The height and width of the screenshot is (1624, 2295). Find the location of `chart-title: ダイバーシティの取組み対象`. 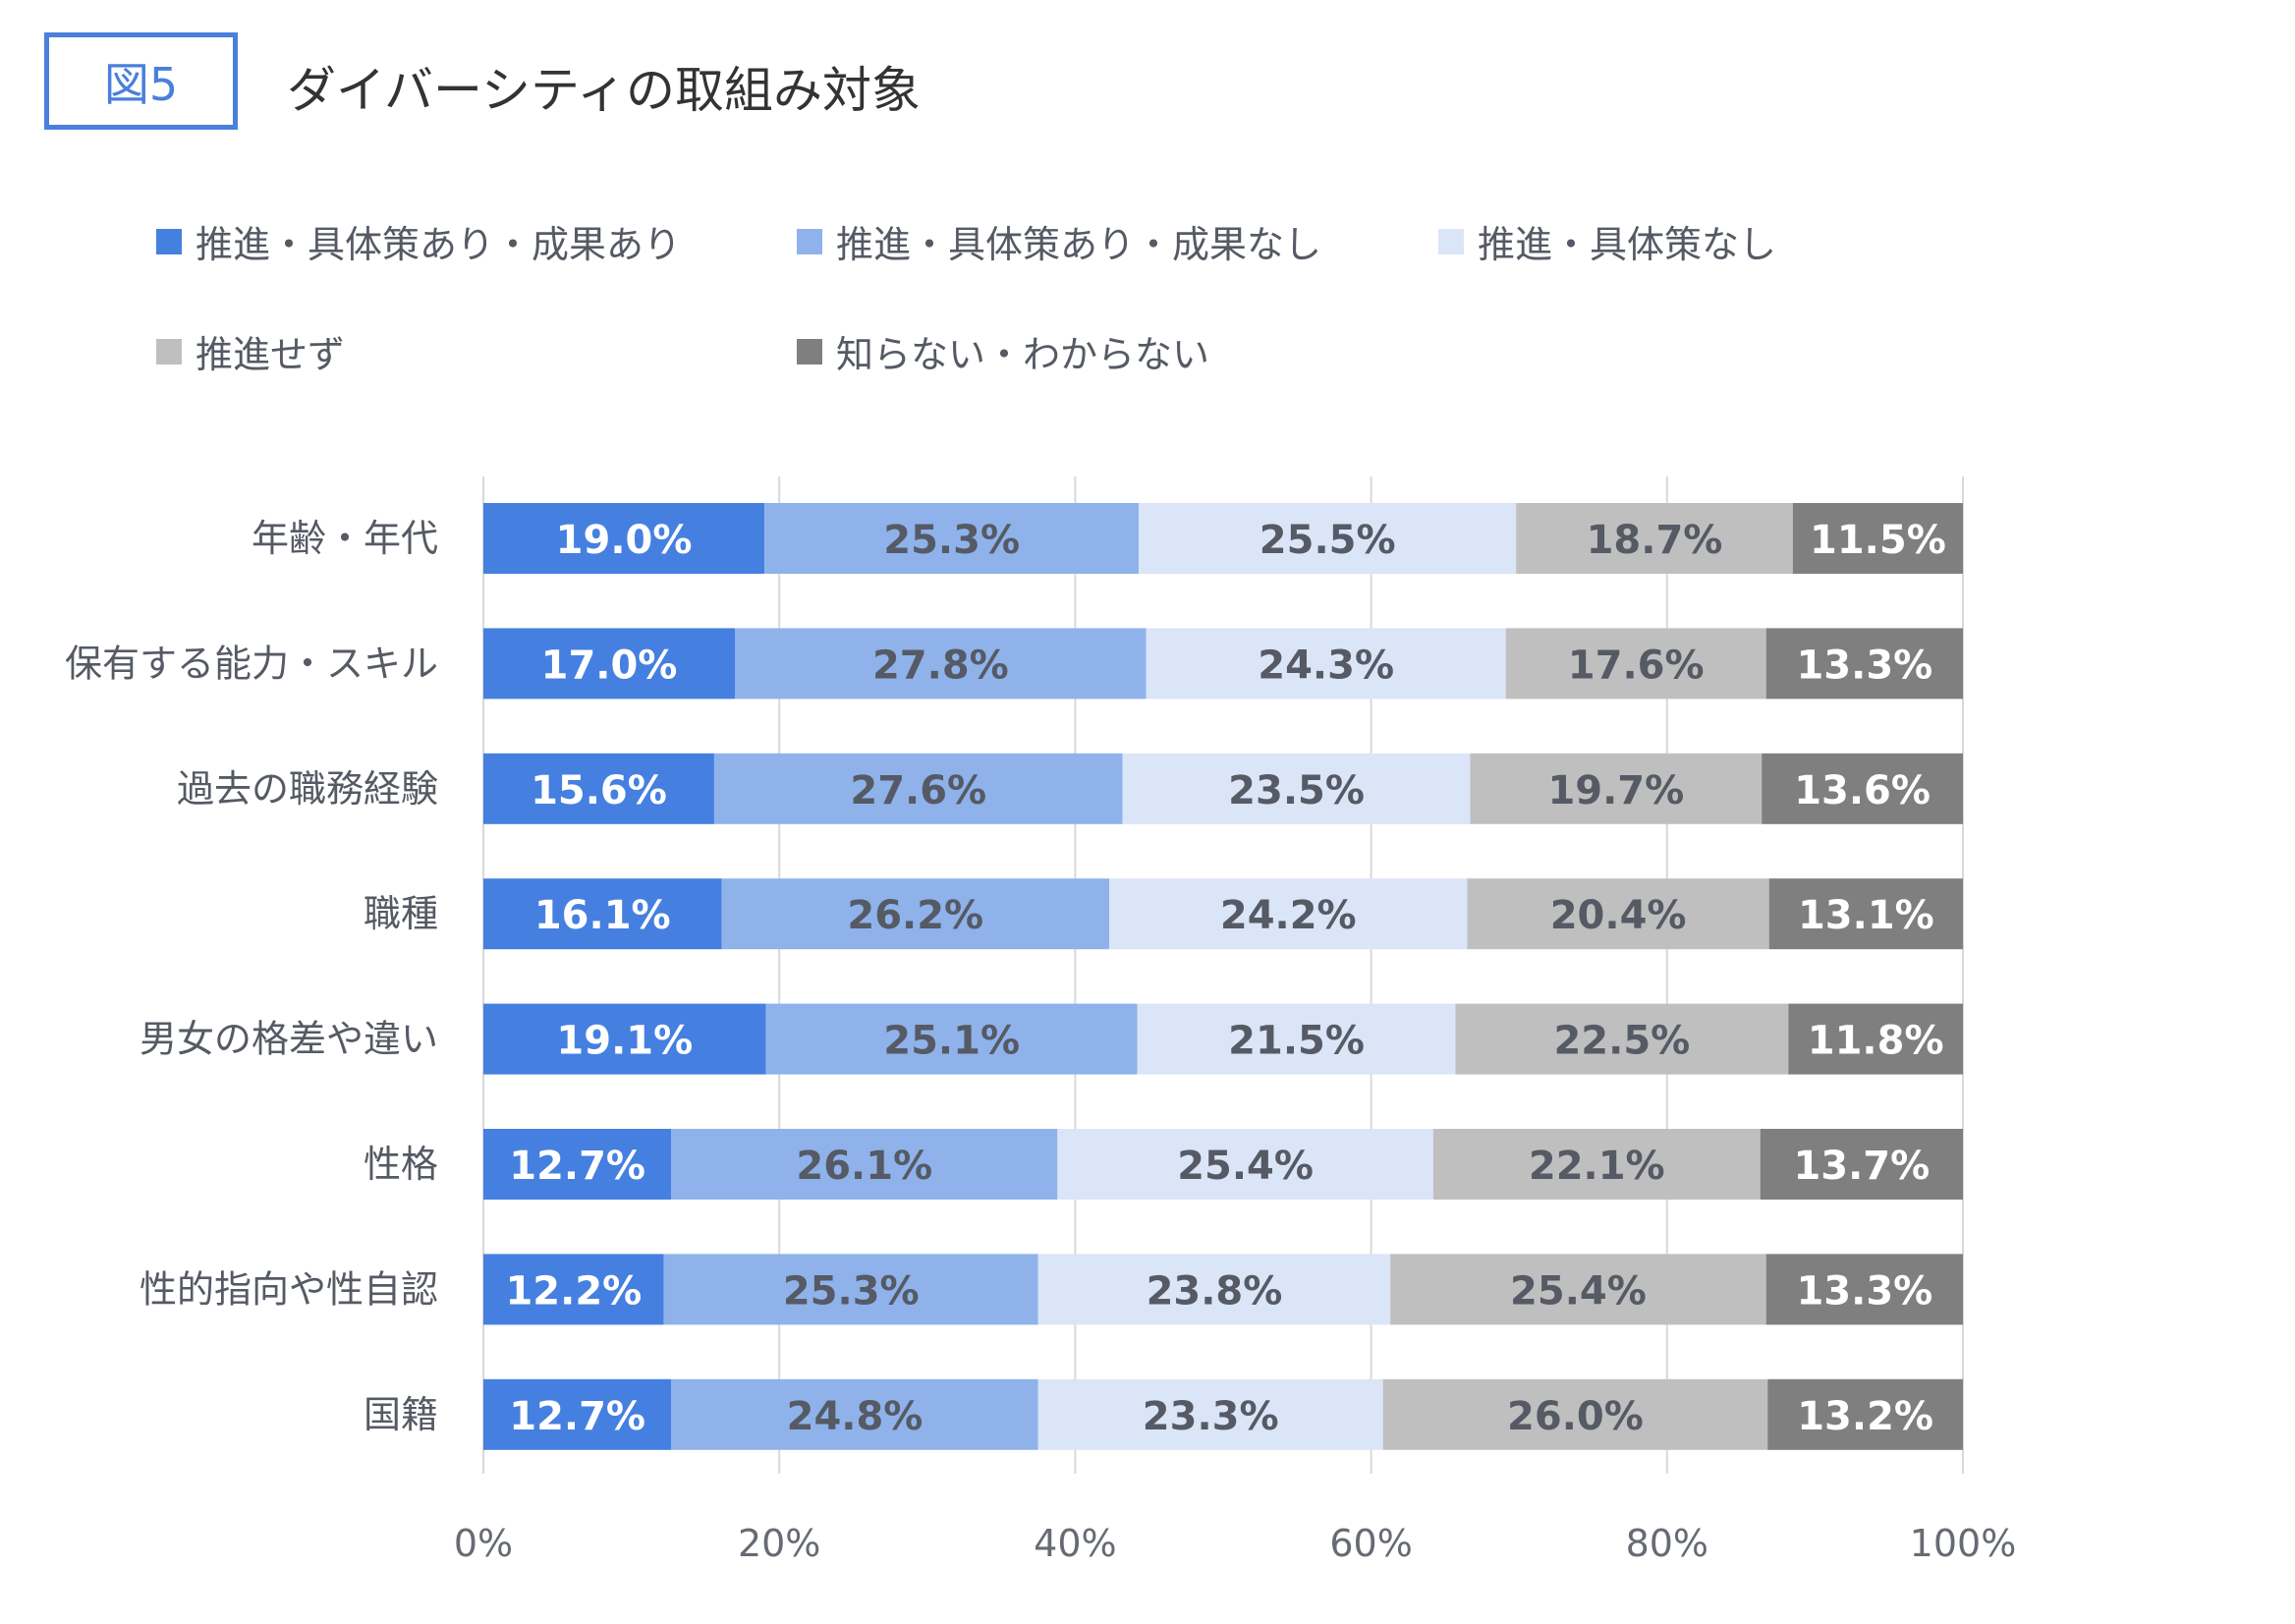

chart-title: ダイバーシティの取組み対象 is located at coordinates (604, 90).